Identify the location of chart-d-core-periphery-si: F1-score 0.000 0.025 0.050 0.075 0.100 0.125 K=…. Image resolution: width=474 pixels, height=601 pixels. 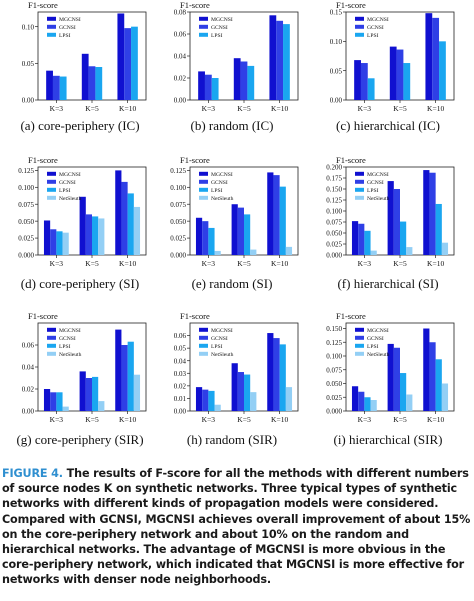
(82, 223).